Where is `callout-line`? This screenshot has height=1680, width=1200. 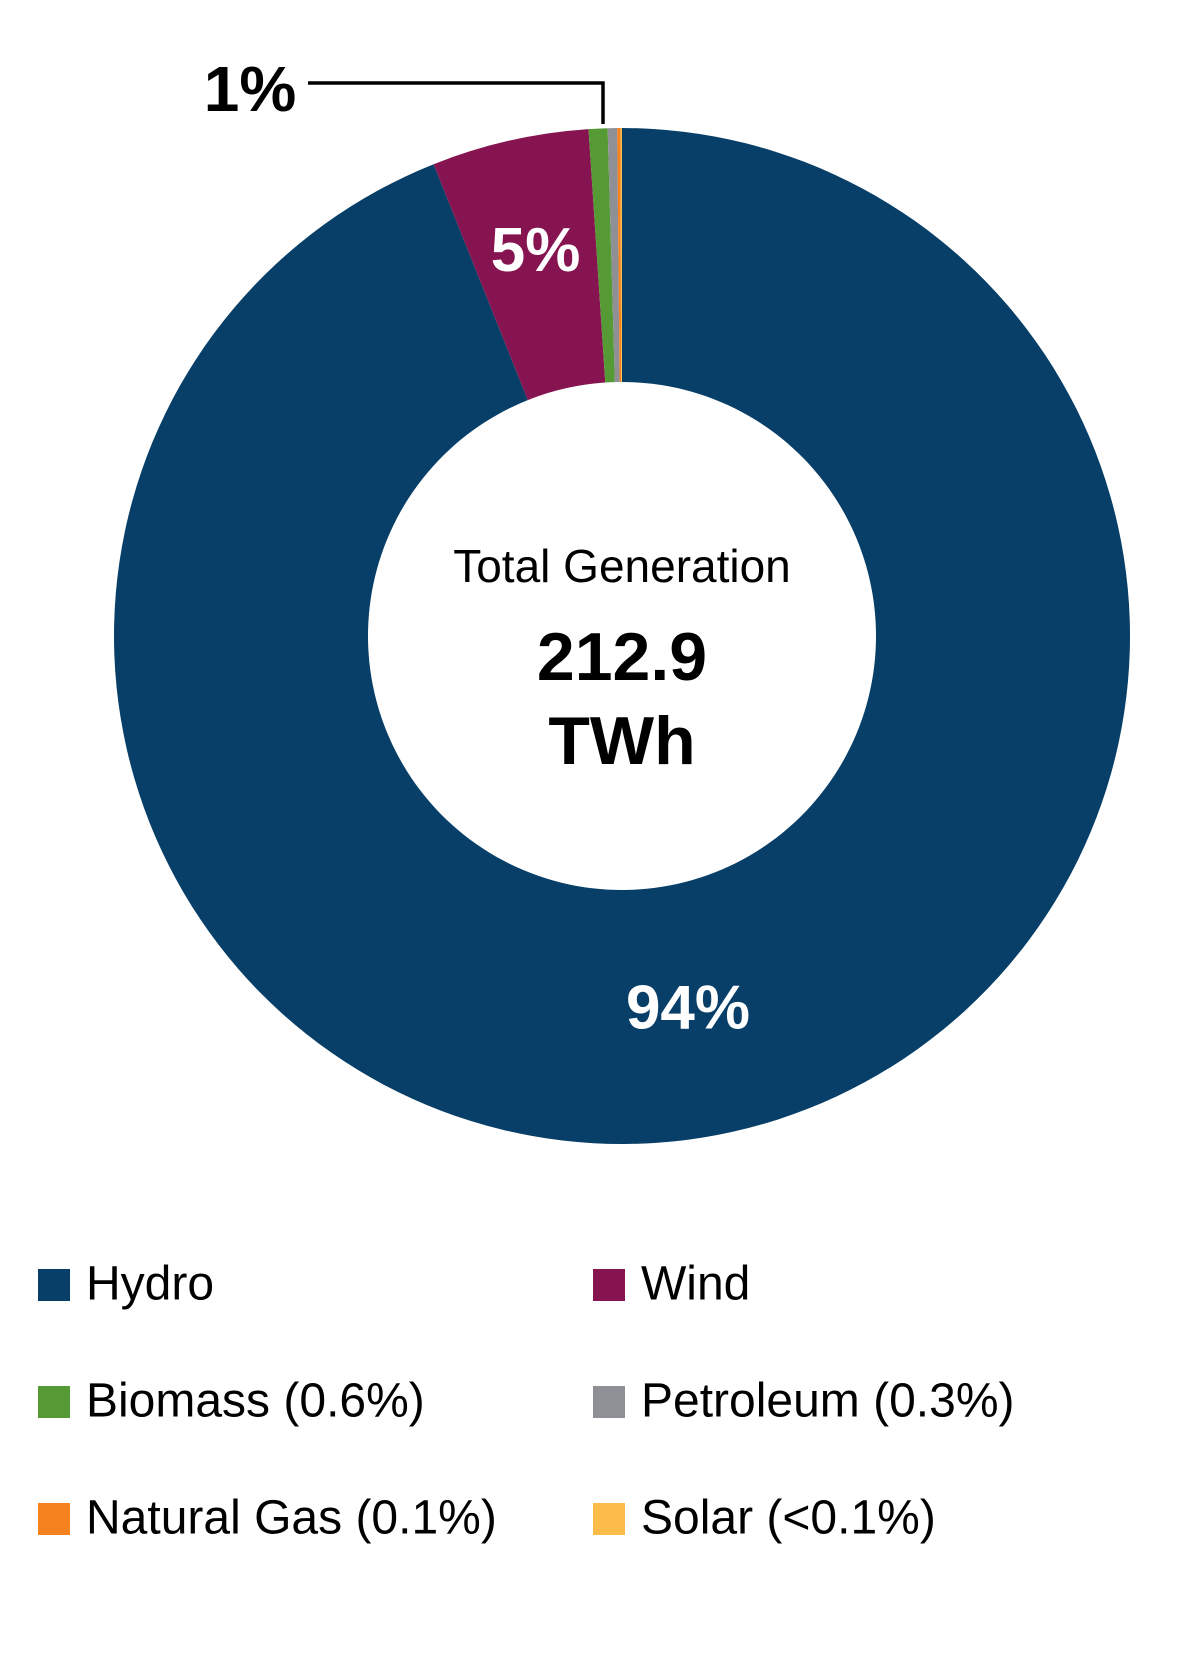
callout-line is located at coordinates (456, 102).